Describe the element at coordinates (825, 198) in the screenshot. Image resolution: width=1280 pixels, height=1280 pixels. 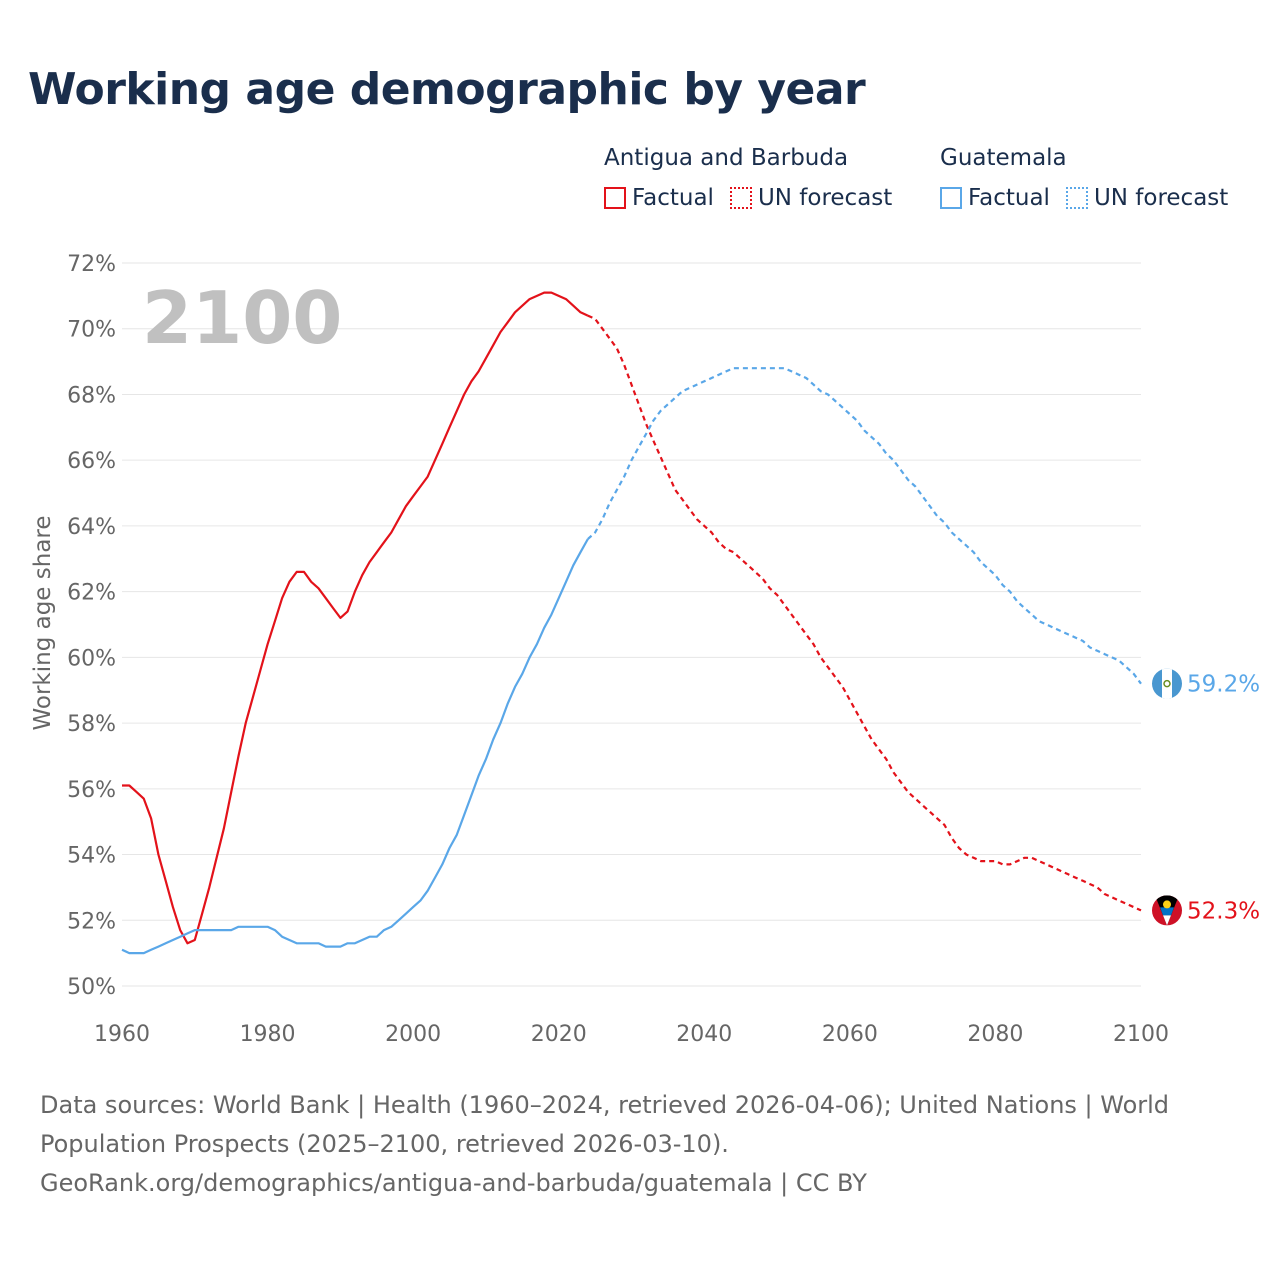
I see `legend-antigua-forecast-label: UN forecast` at that location.